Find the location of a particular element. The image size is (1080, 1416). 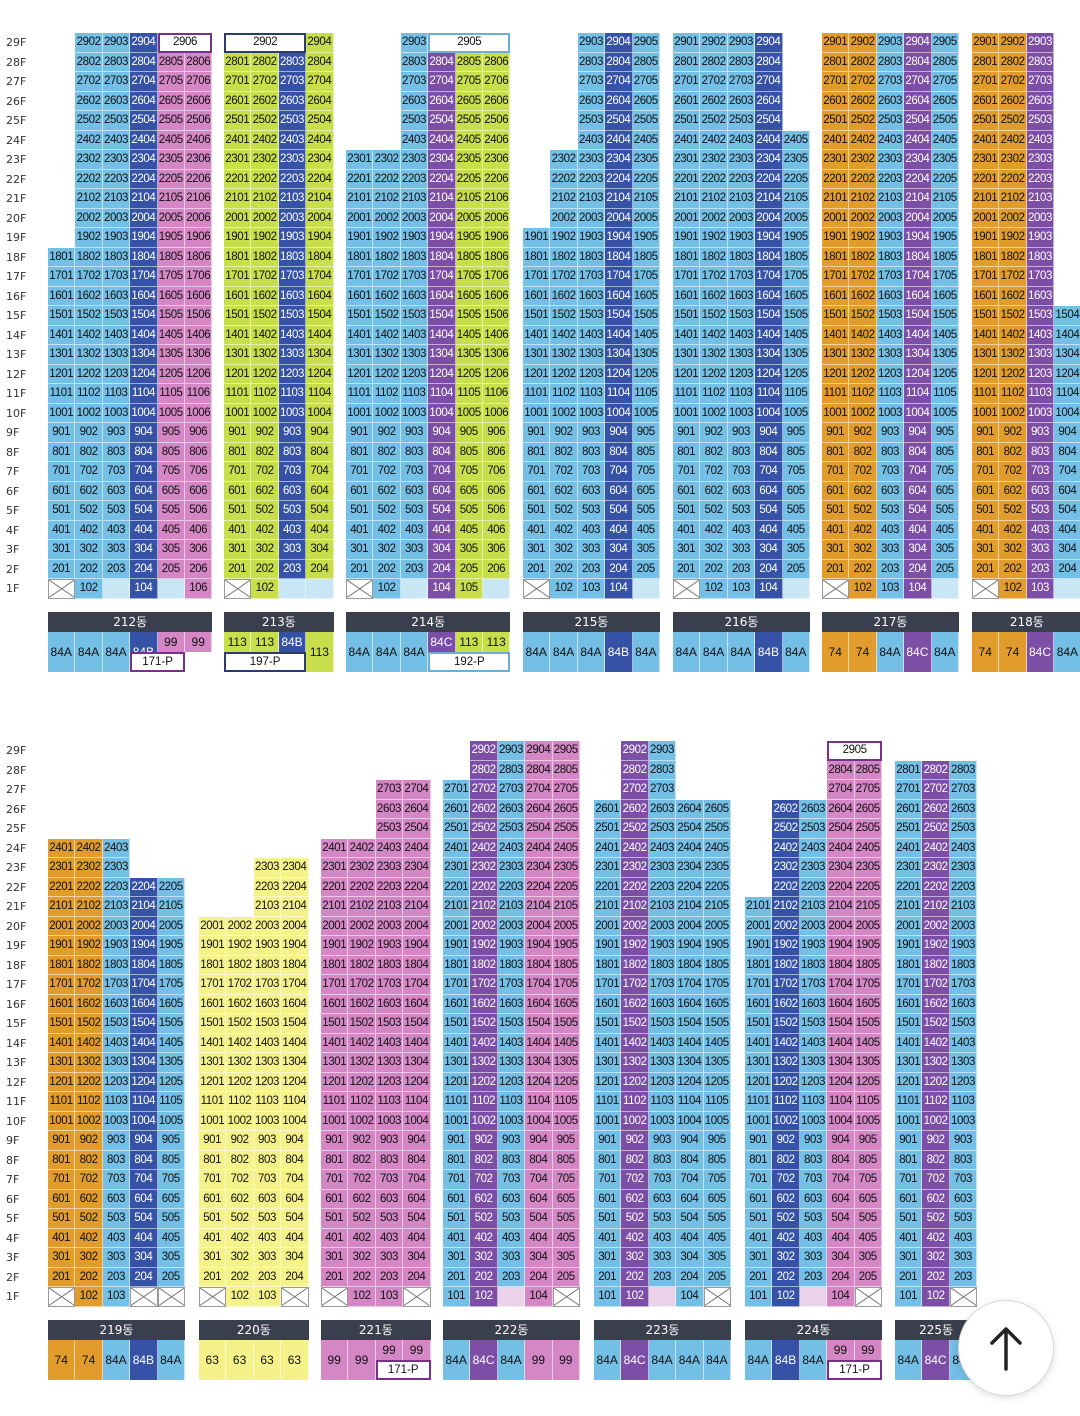

unit-cell: 2004 is located at coordinates (442, 218).